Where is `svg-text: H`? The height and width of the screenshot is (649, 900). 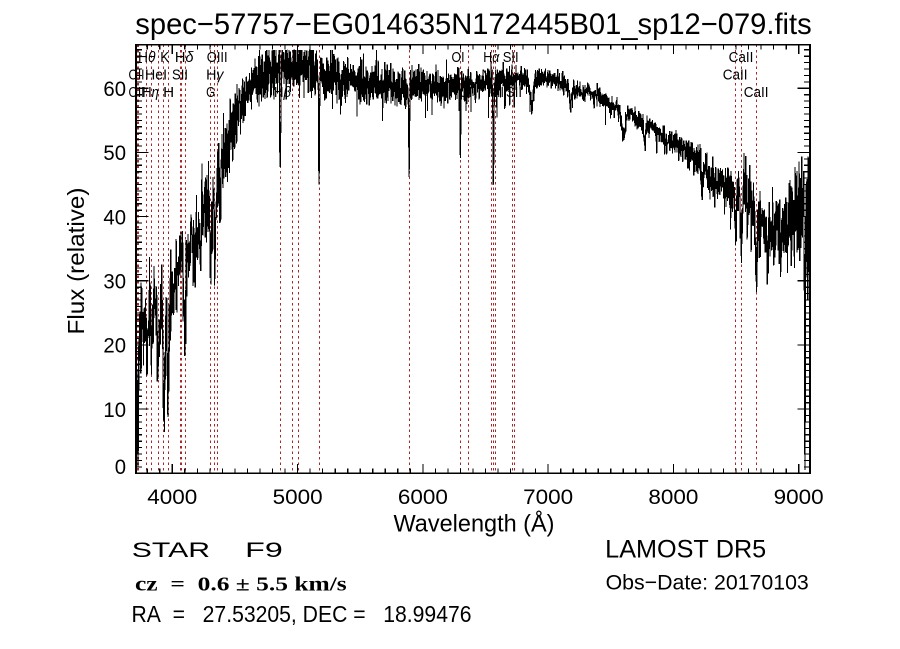 svg-text: H is located at coordinates (168, 92).